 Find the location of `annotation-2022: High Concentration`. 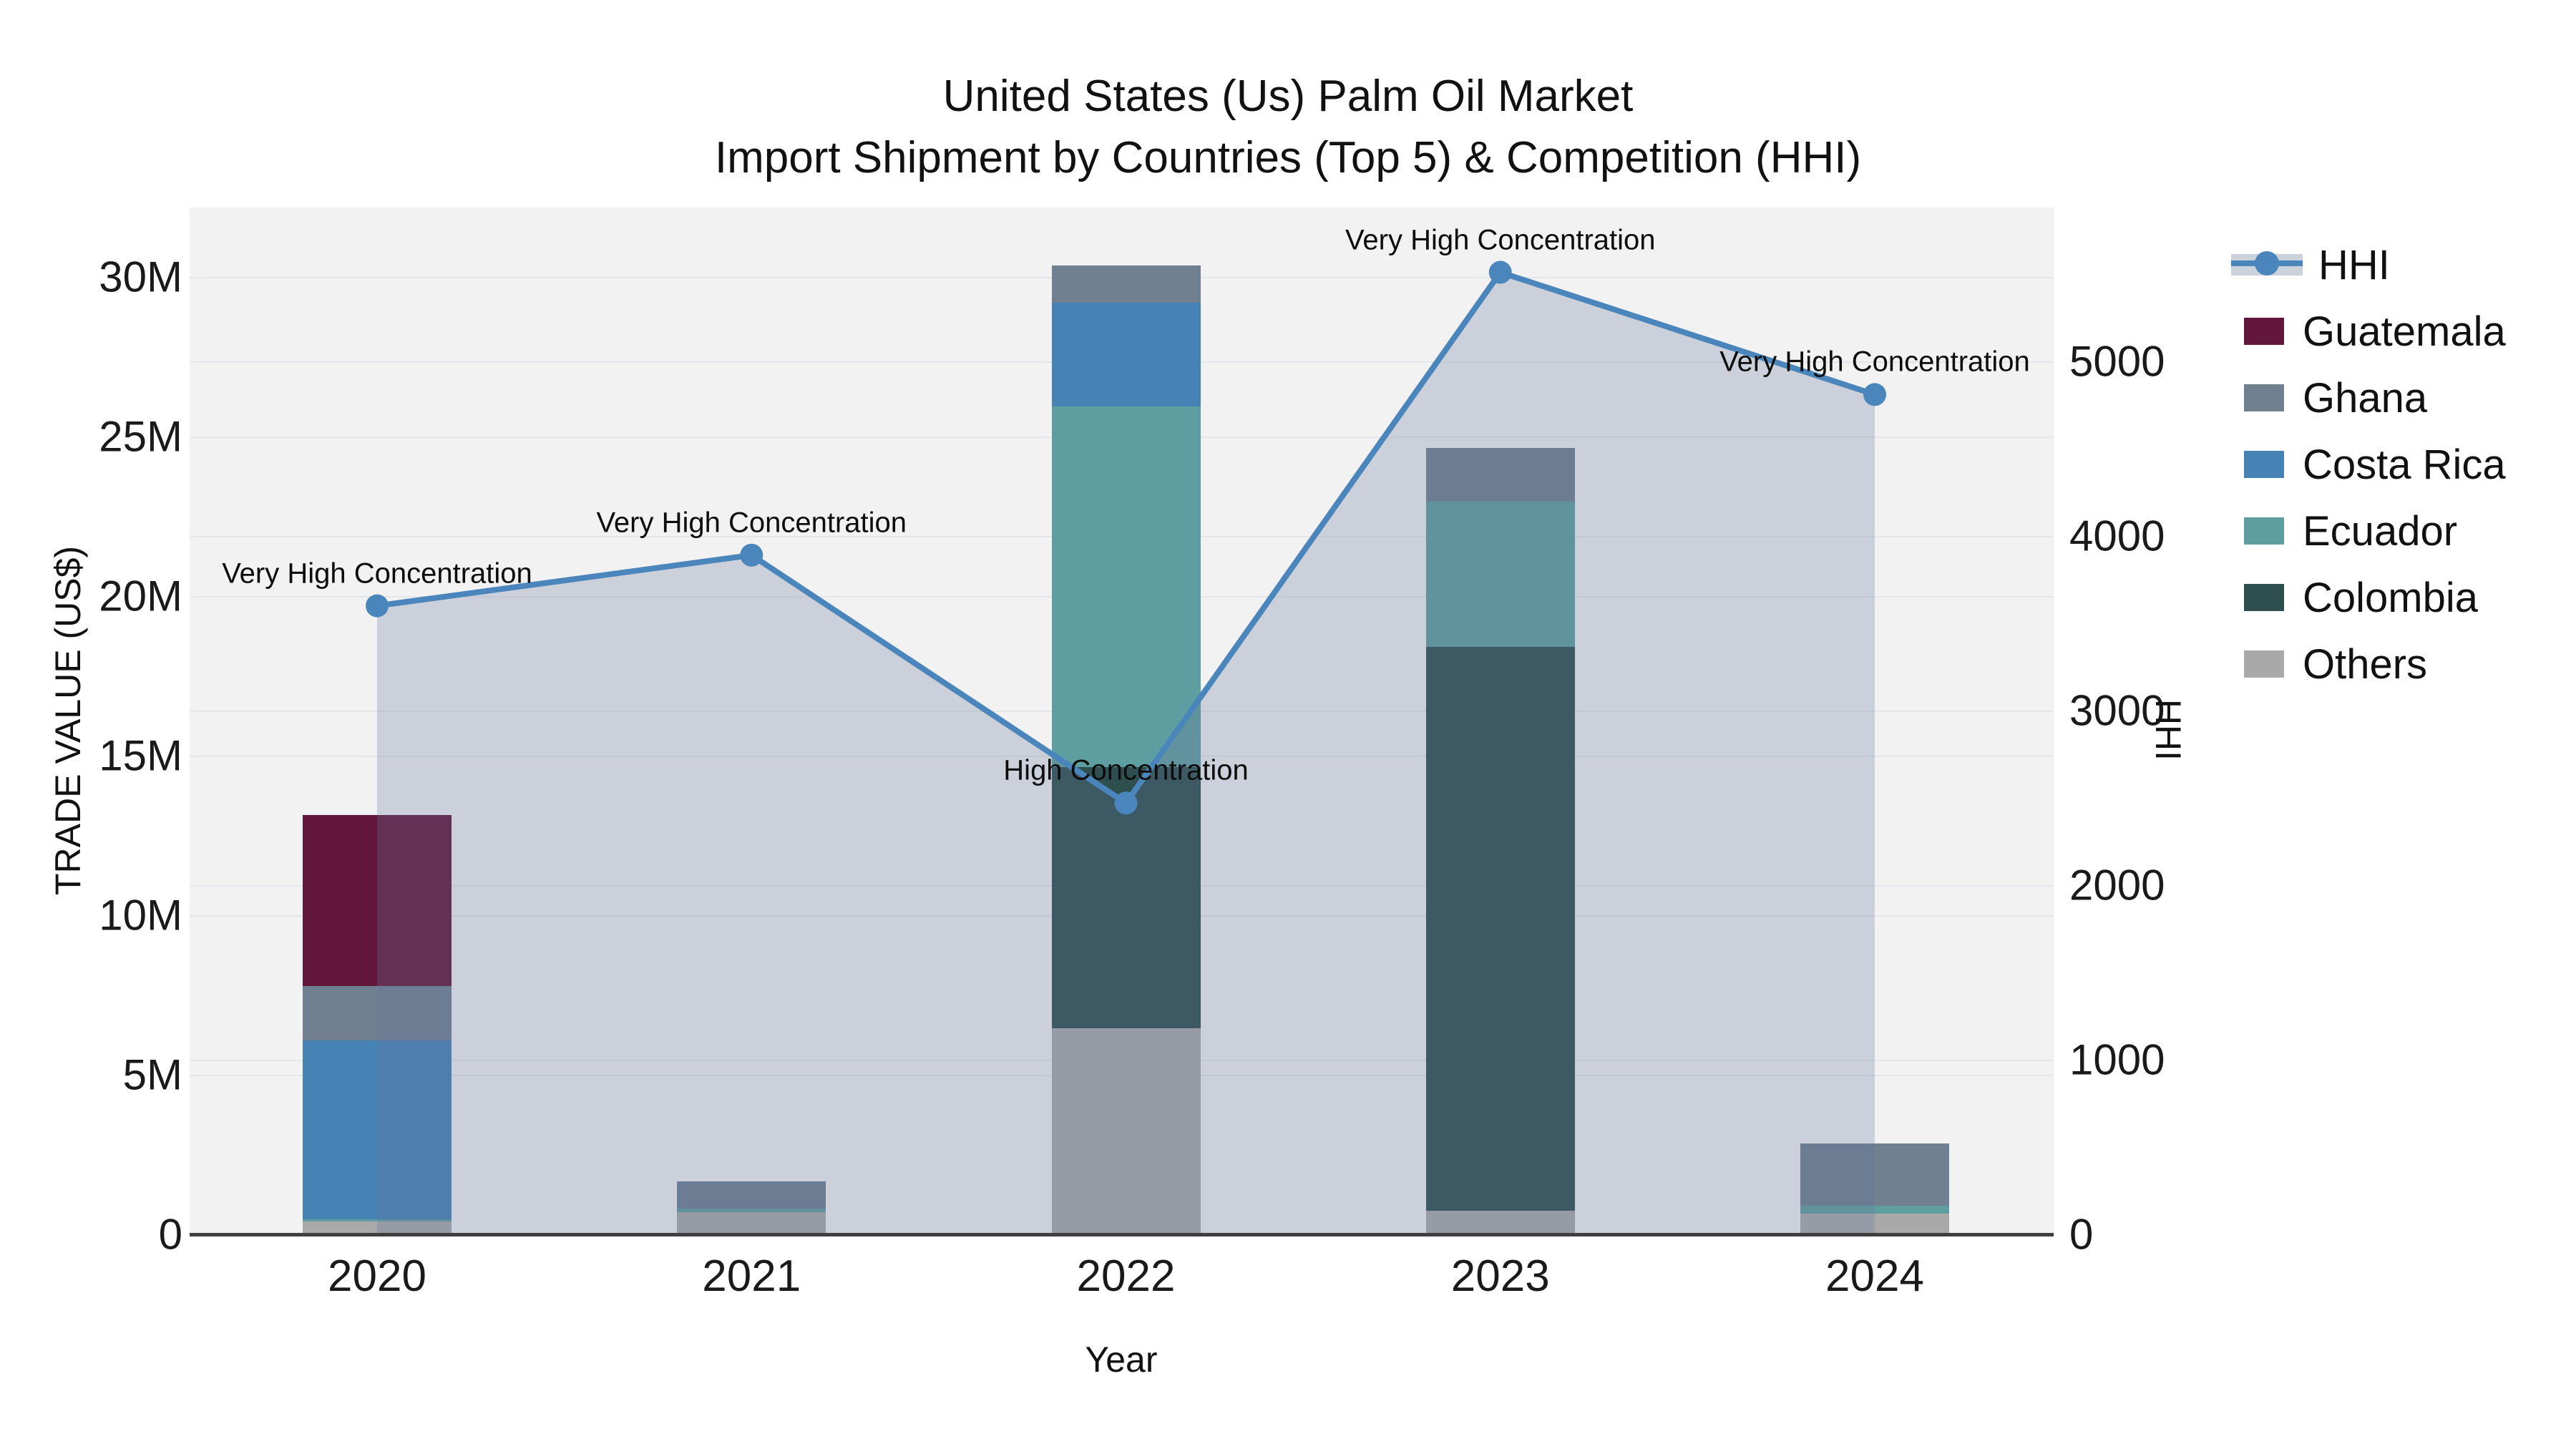

annotation-2022: High Concentration is located at coordinates (1126, 770).